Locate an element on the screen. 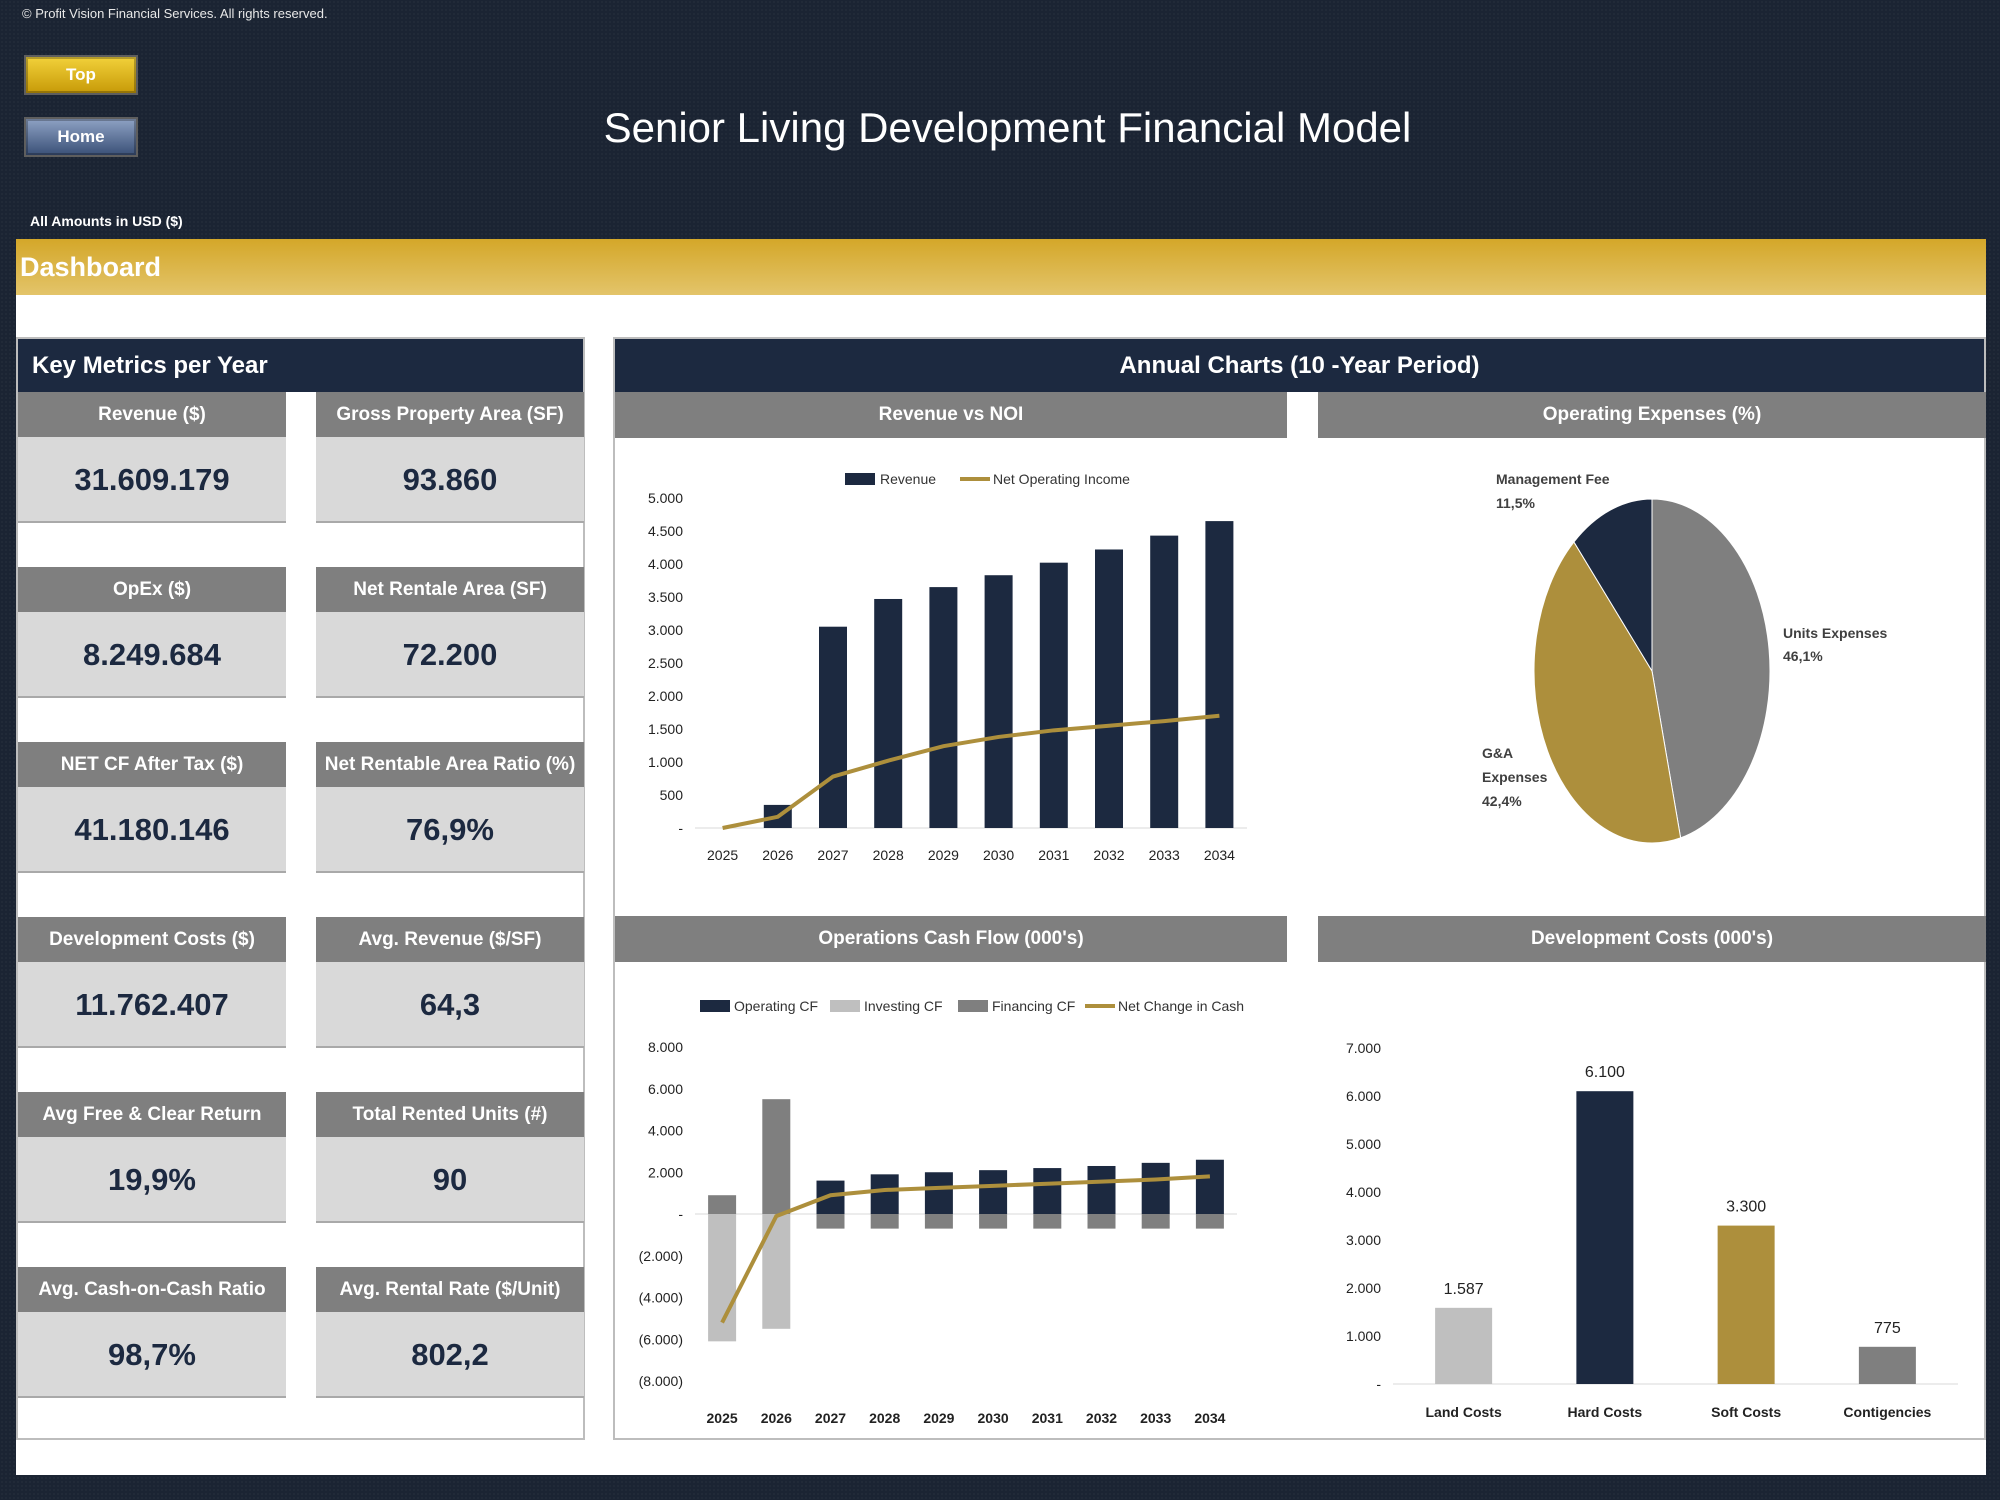  dashboard-title: Dashboard is located at coordinates (91, 267).